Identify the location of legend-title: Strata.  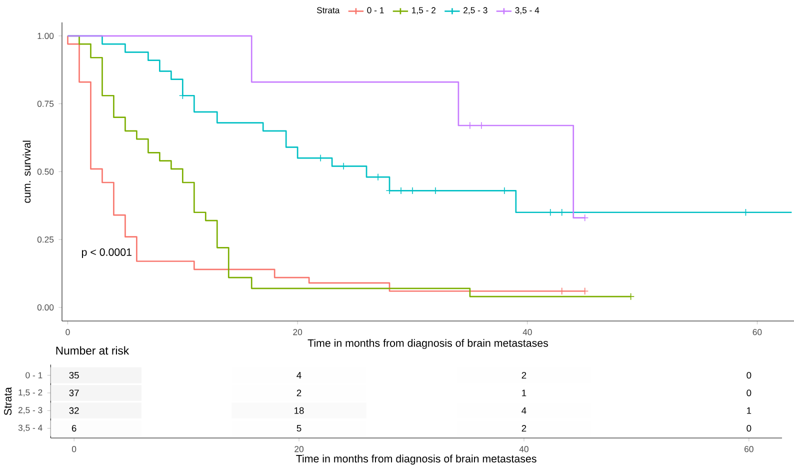
(328, 10).